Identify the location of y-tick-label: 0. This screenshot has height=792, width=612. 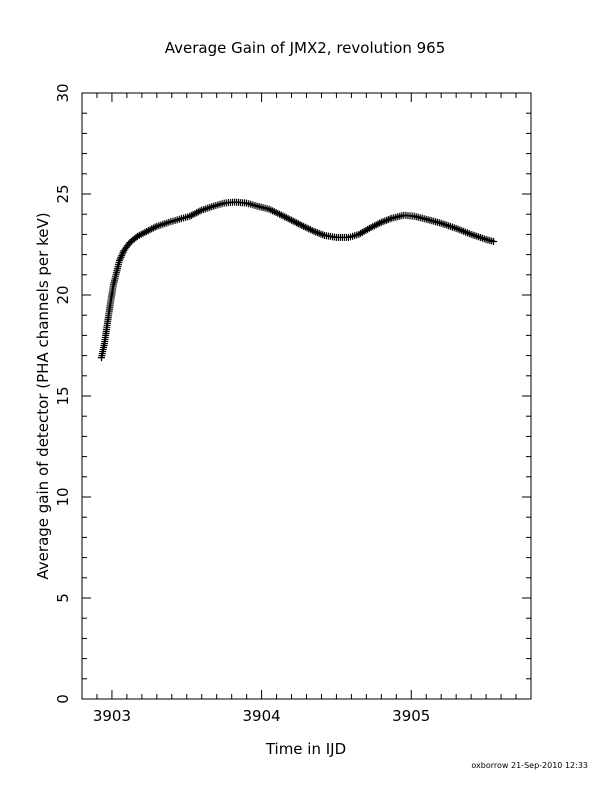
(63, 699).